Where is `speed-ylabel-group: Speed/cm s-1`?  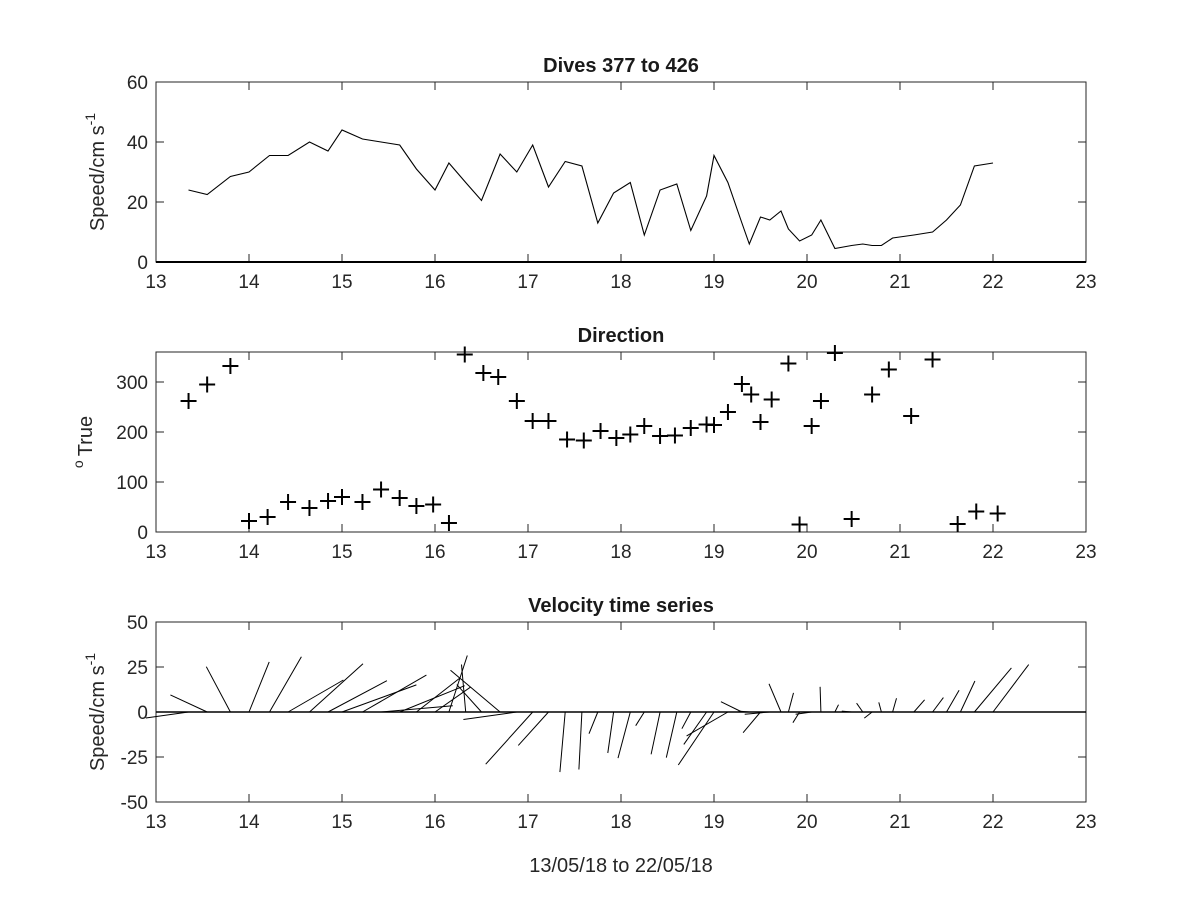 speed-ylabel-group: Speed/cm s-1 is located at coordinates (95, 172).